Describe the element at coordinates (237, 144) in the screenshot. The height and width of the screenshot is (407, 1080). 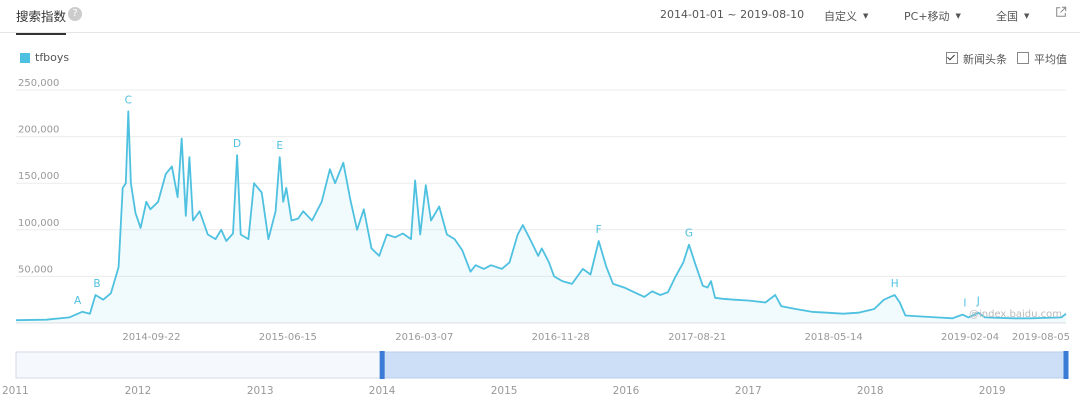
I see `news-annotation-d: D` at that location.